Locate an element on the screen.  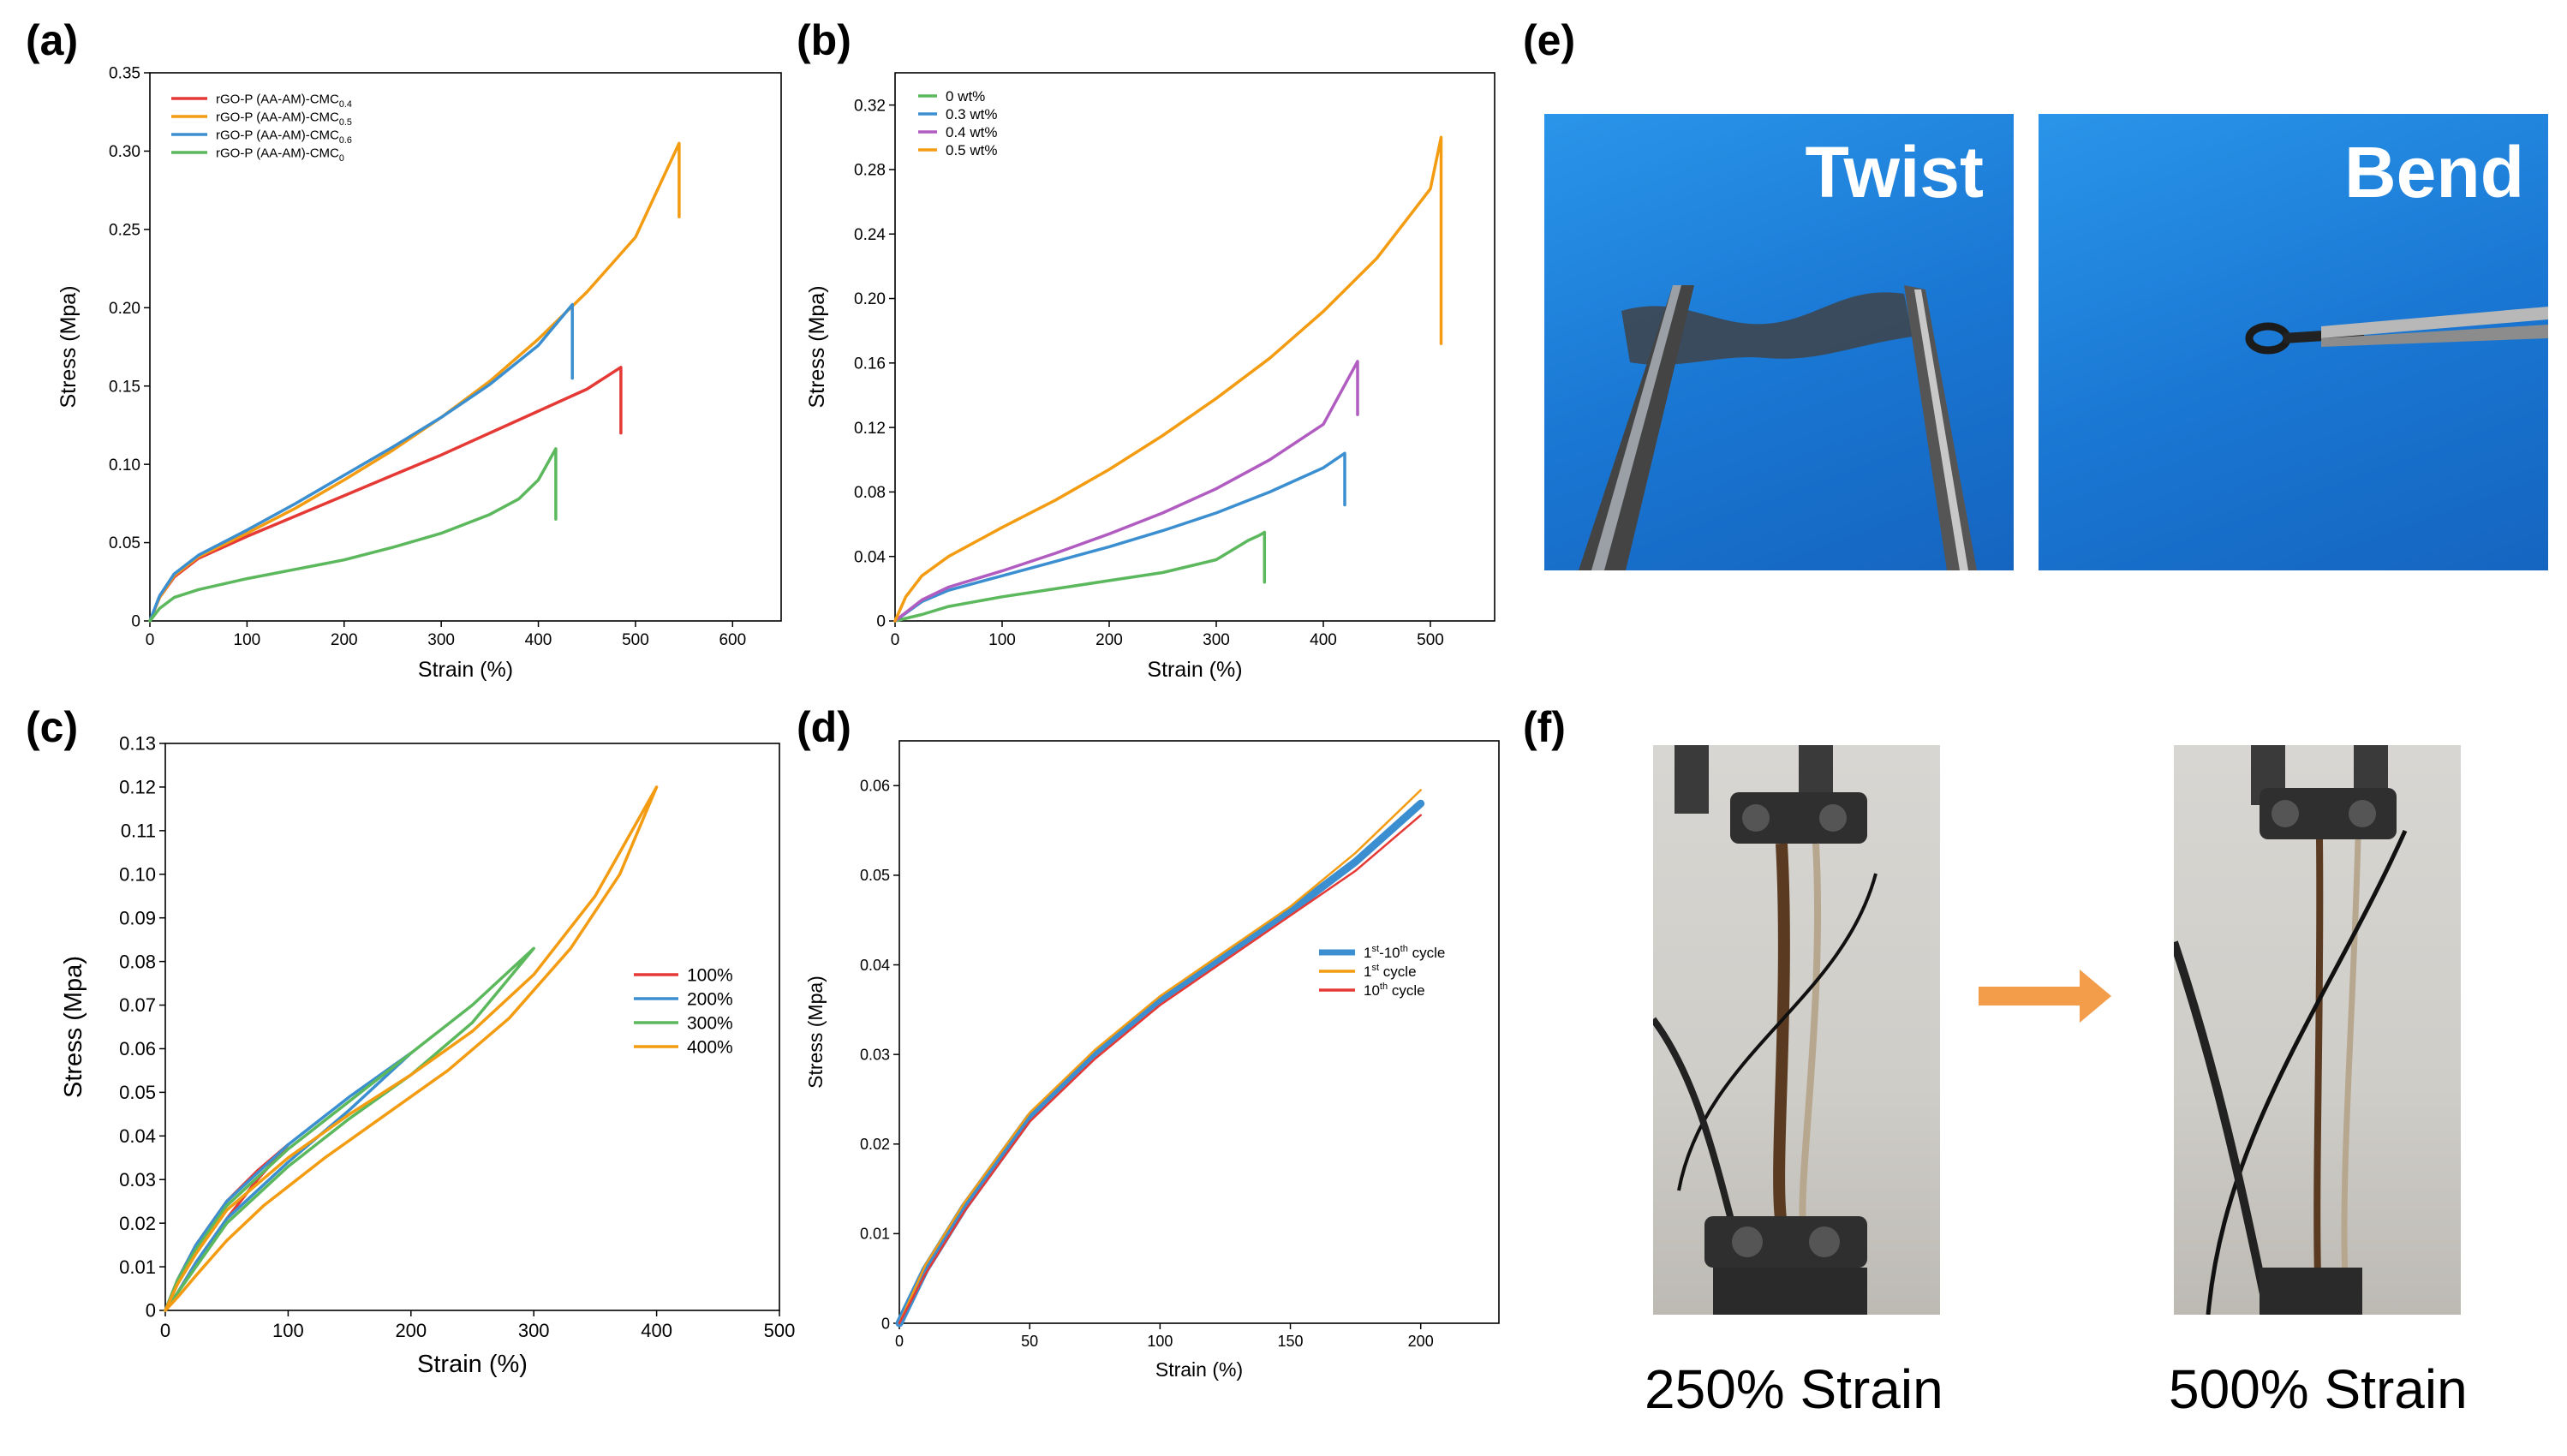
y-tick-label: 0.11 is located at coordinates (138, 831).